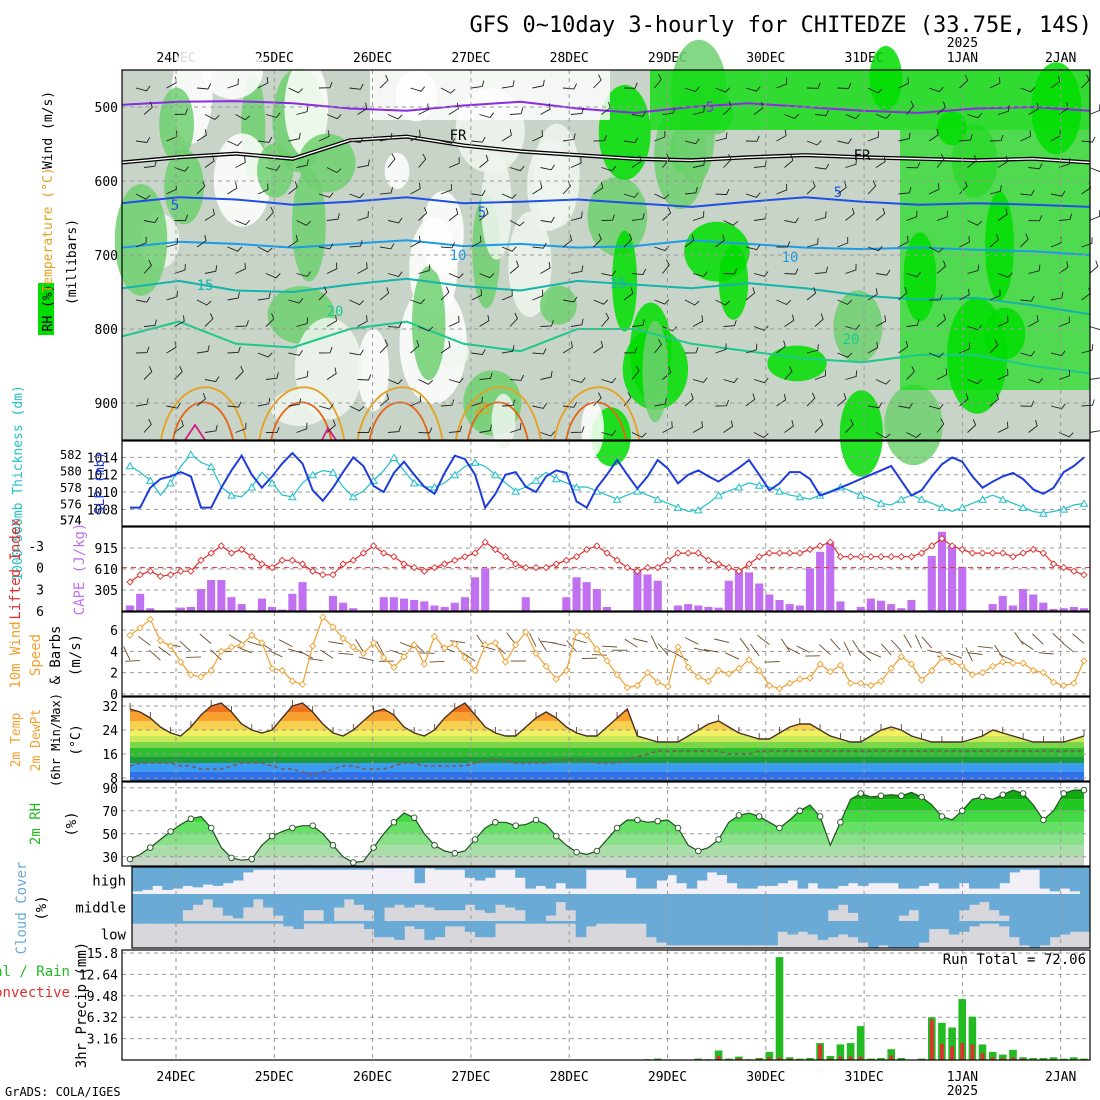  I want to click on temp-band, so click(607, 739).